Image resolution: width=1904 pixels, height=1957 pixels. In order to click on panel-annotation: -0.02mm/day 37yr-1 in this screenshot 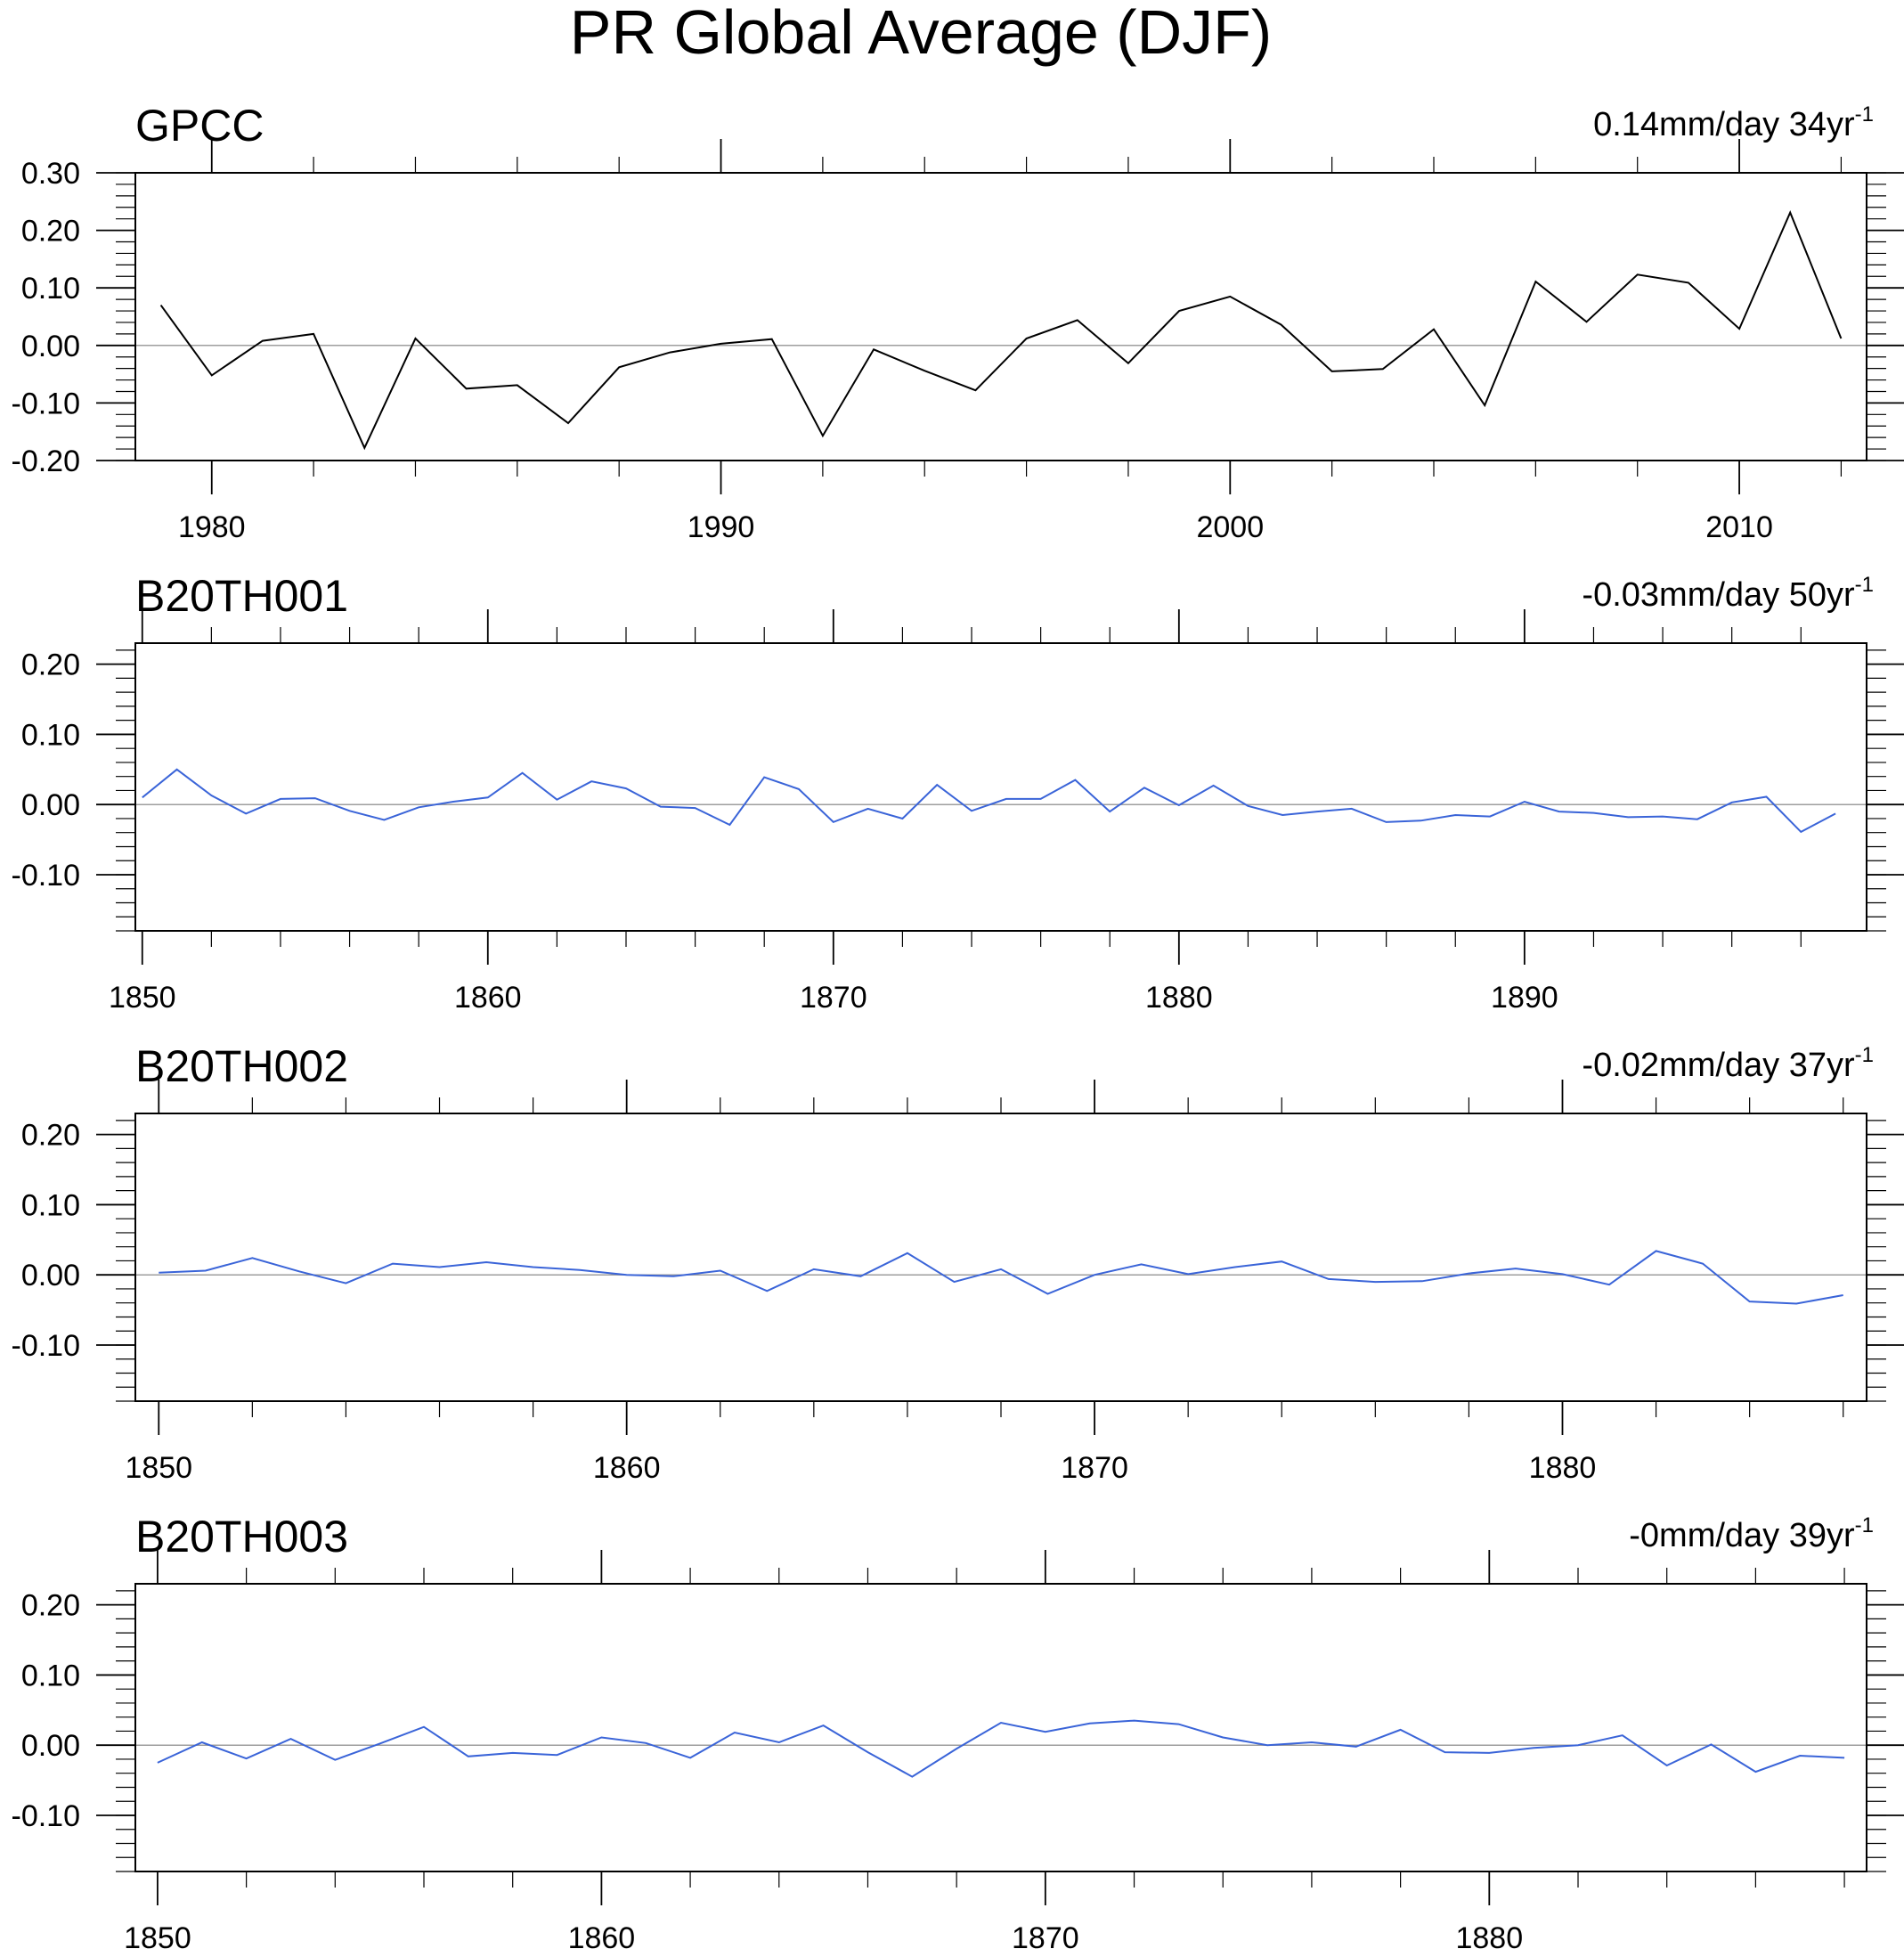, I will do `click(1728, 1063)`.